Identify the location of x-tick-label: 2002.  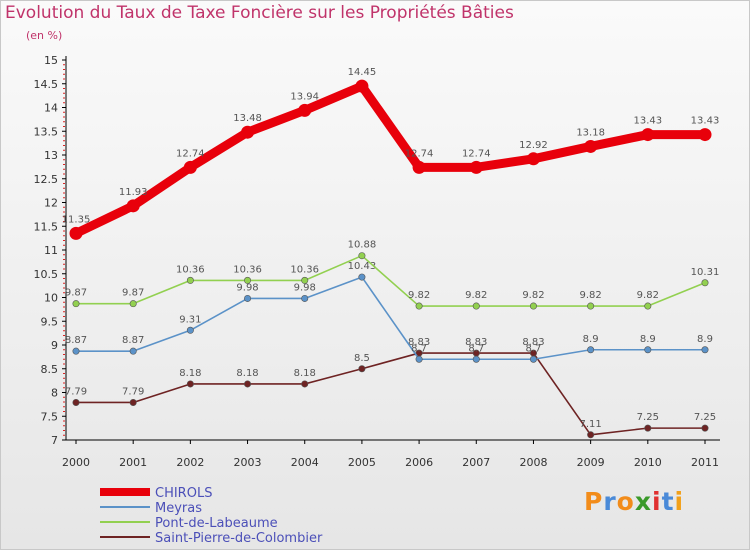
(190, 462).